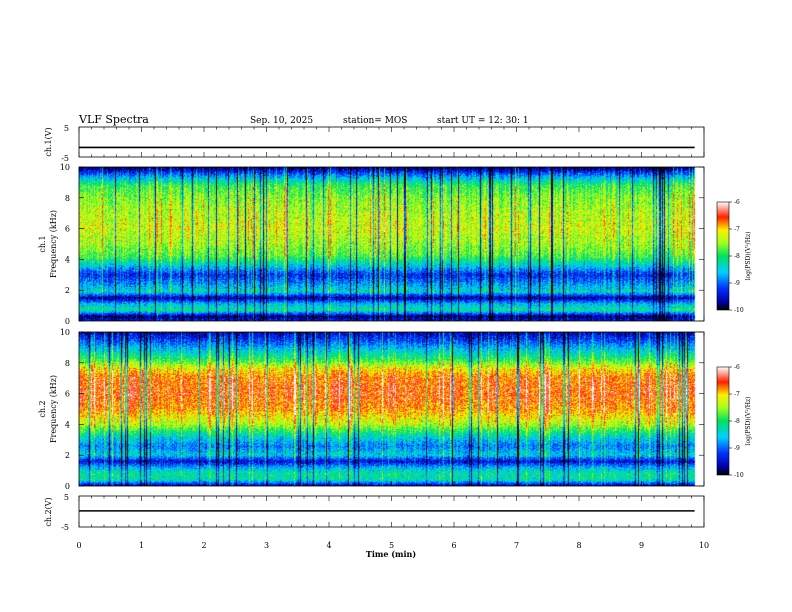  Describe the element at coordinates (66, 128) in the screenshot. I see `ch1-voltage-ytick-top: 5` at that location.